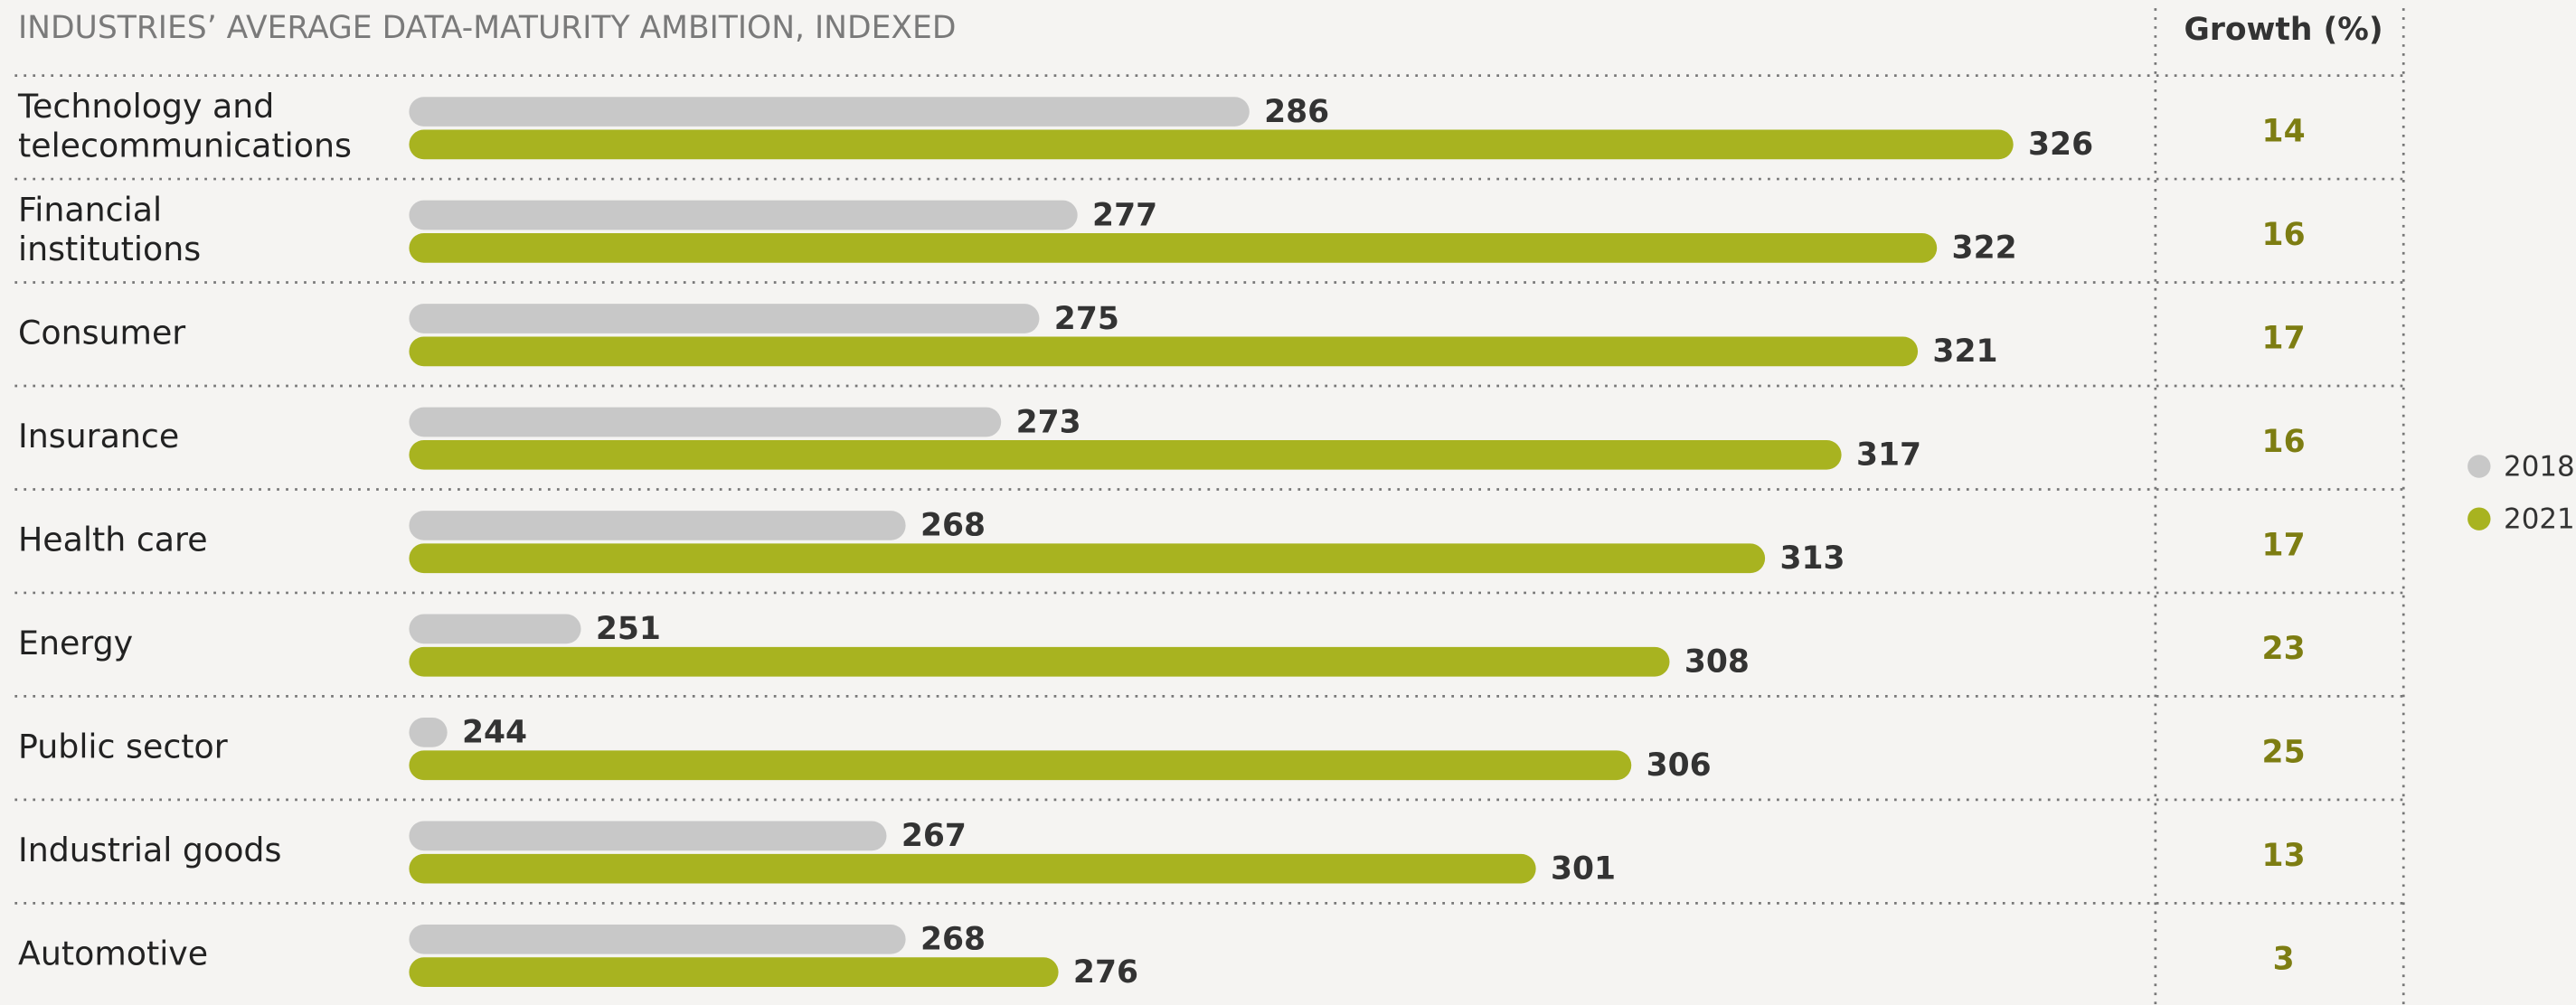 Image resolution: width=2576 pixels, height=1005 pixels. What do you see at coordinates (123, 747) in the screenshot?
I see `category-label: Public sector` at bounding box center [123, 747].